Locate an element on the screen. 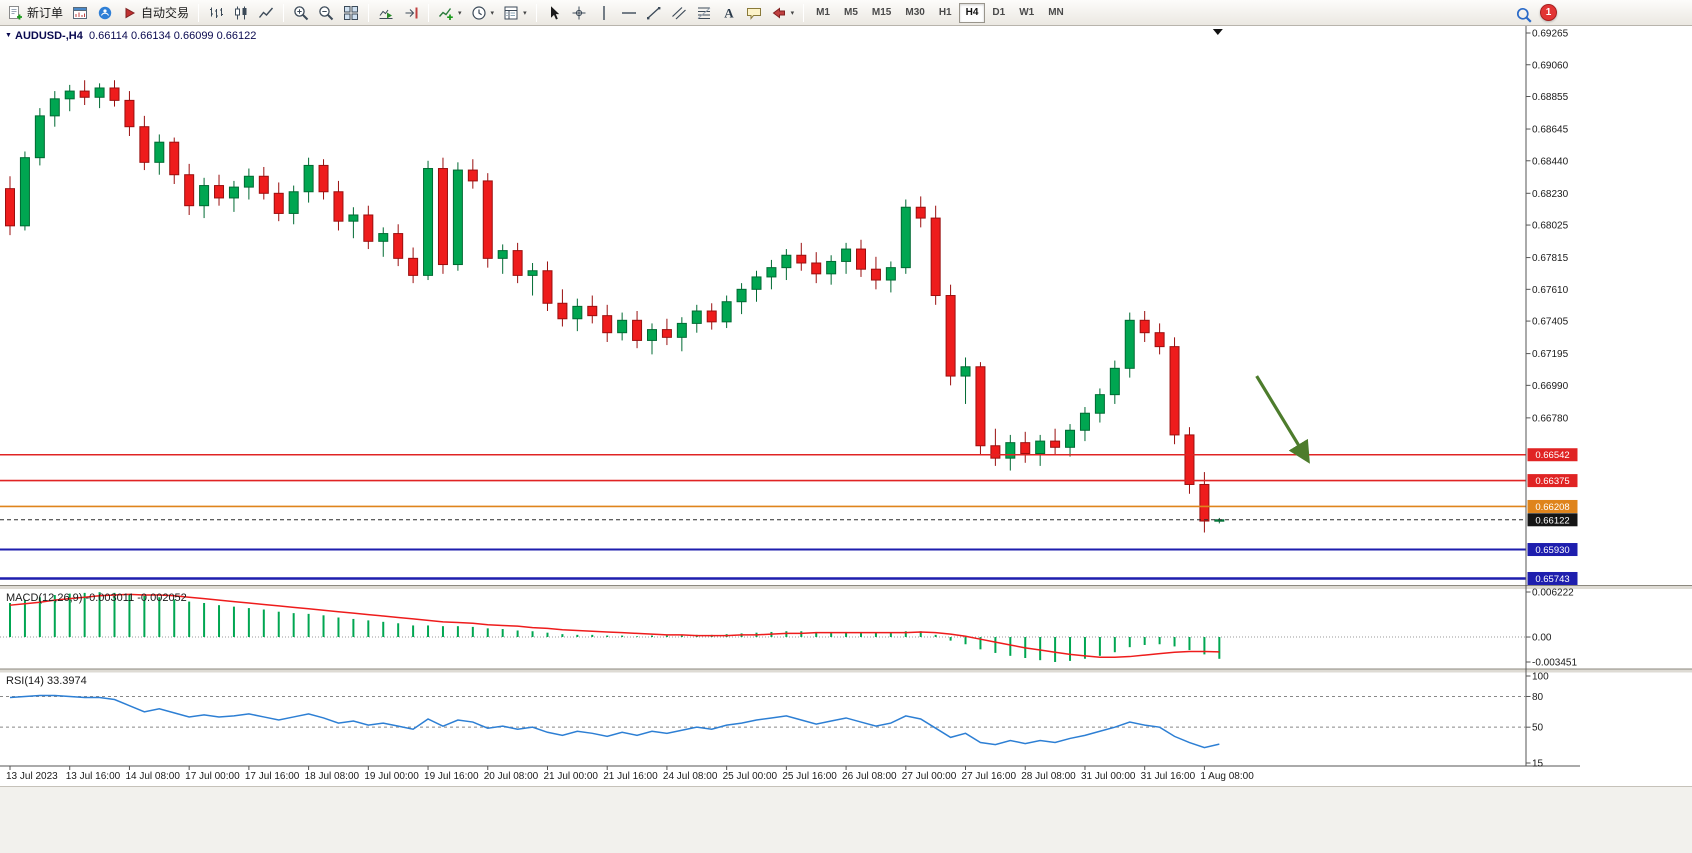  svg-text: 0.66375 is located at coordinates (1552, 481).